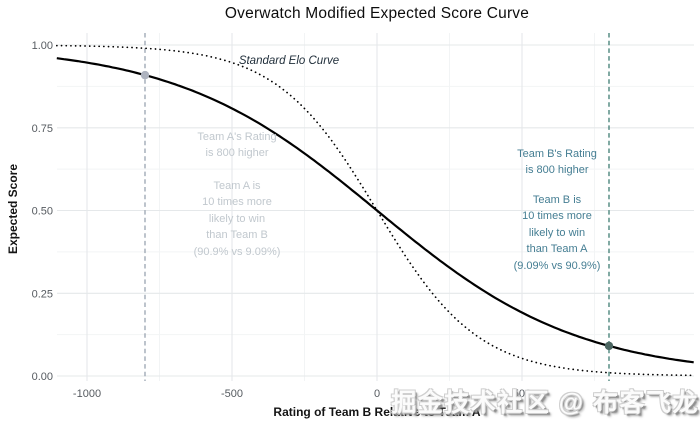 The height and width of the screenshot is (432, 700). Describe the element at coordinates (42, 294) in the screenshot. I see `y-tick-label: 0.25` at that location.